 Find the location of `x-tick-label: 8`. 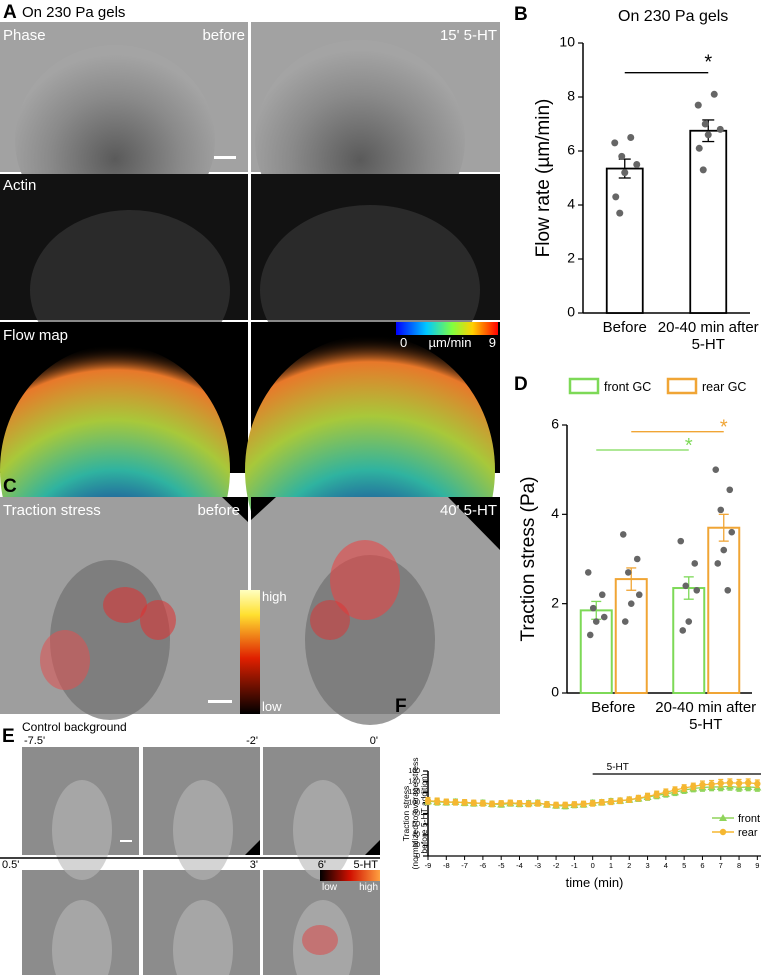

x-tick-label: 8 is located at coordinates (739, 865).